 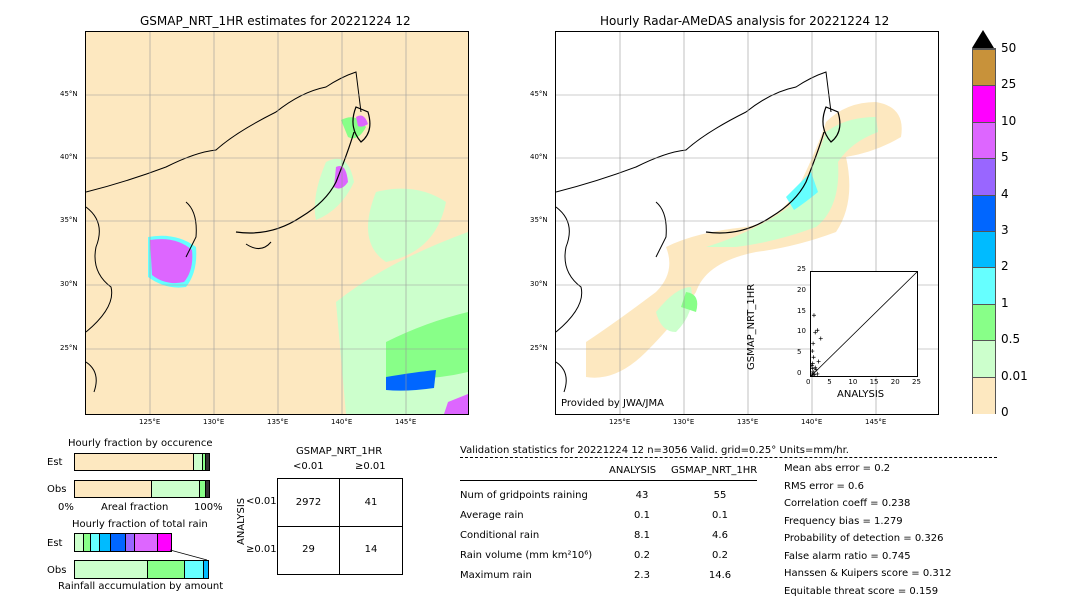 I want to click on validation-label: Rain volume (mm km²10⁶), so click(x=526, y=555).